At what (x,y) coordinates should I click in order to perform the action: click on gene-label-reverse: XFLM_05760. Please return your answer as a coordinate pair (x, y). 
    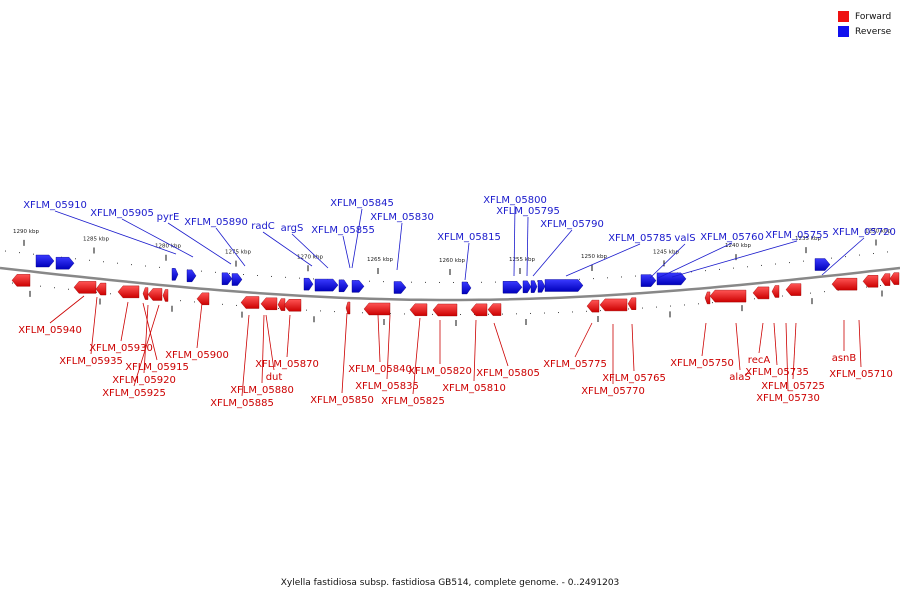
    Looking at the image, I should click on (732, 237).